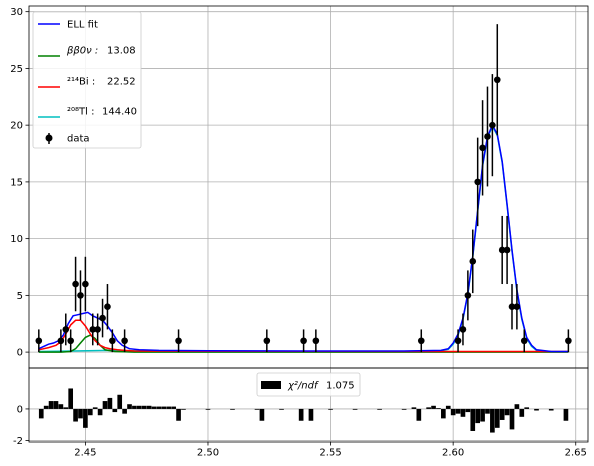 This screenshot has width=594, height=466. Describe the element at coordinates (21, 425) in the screenshot. I see `residual-y-ticks: -2 0` at that location.